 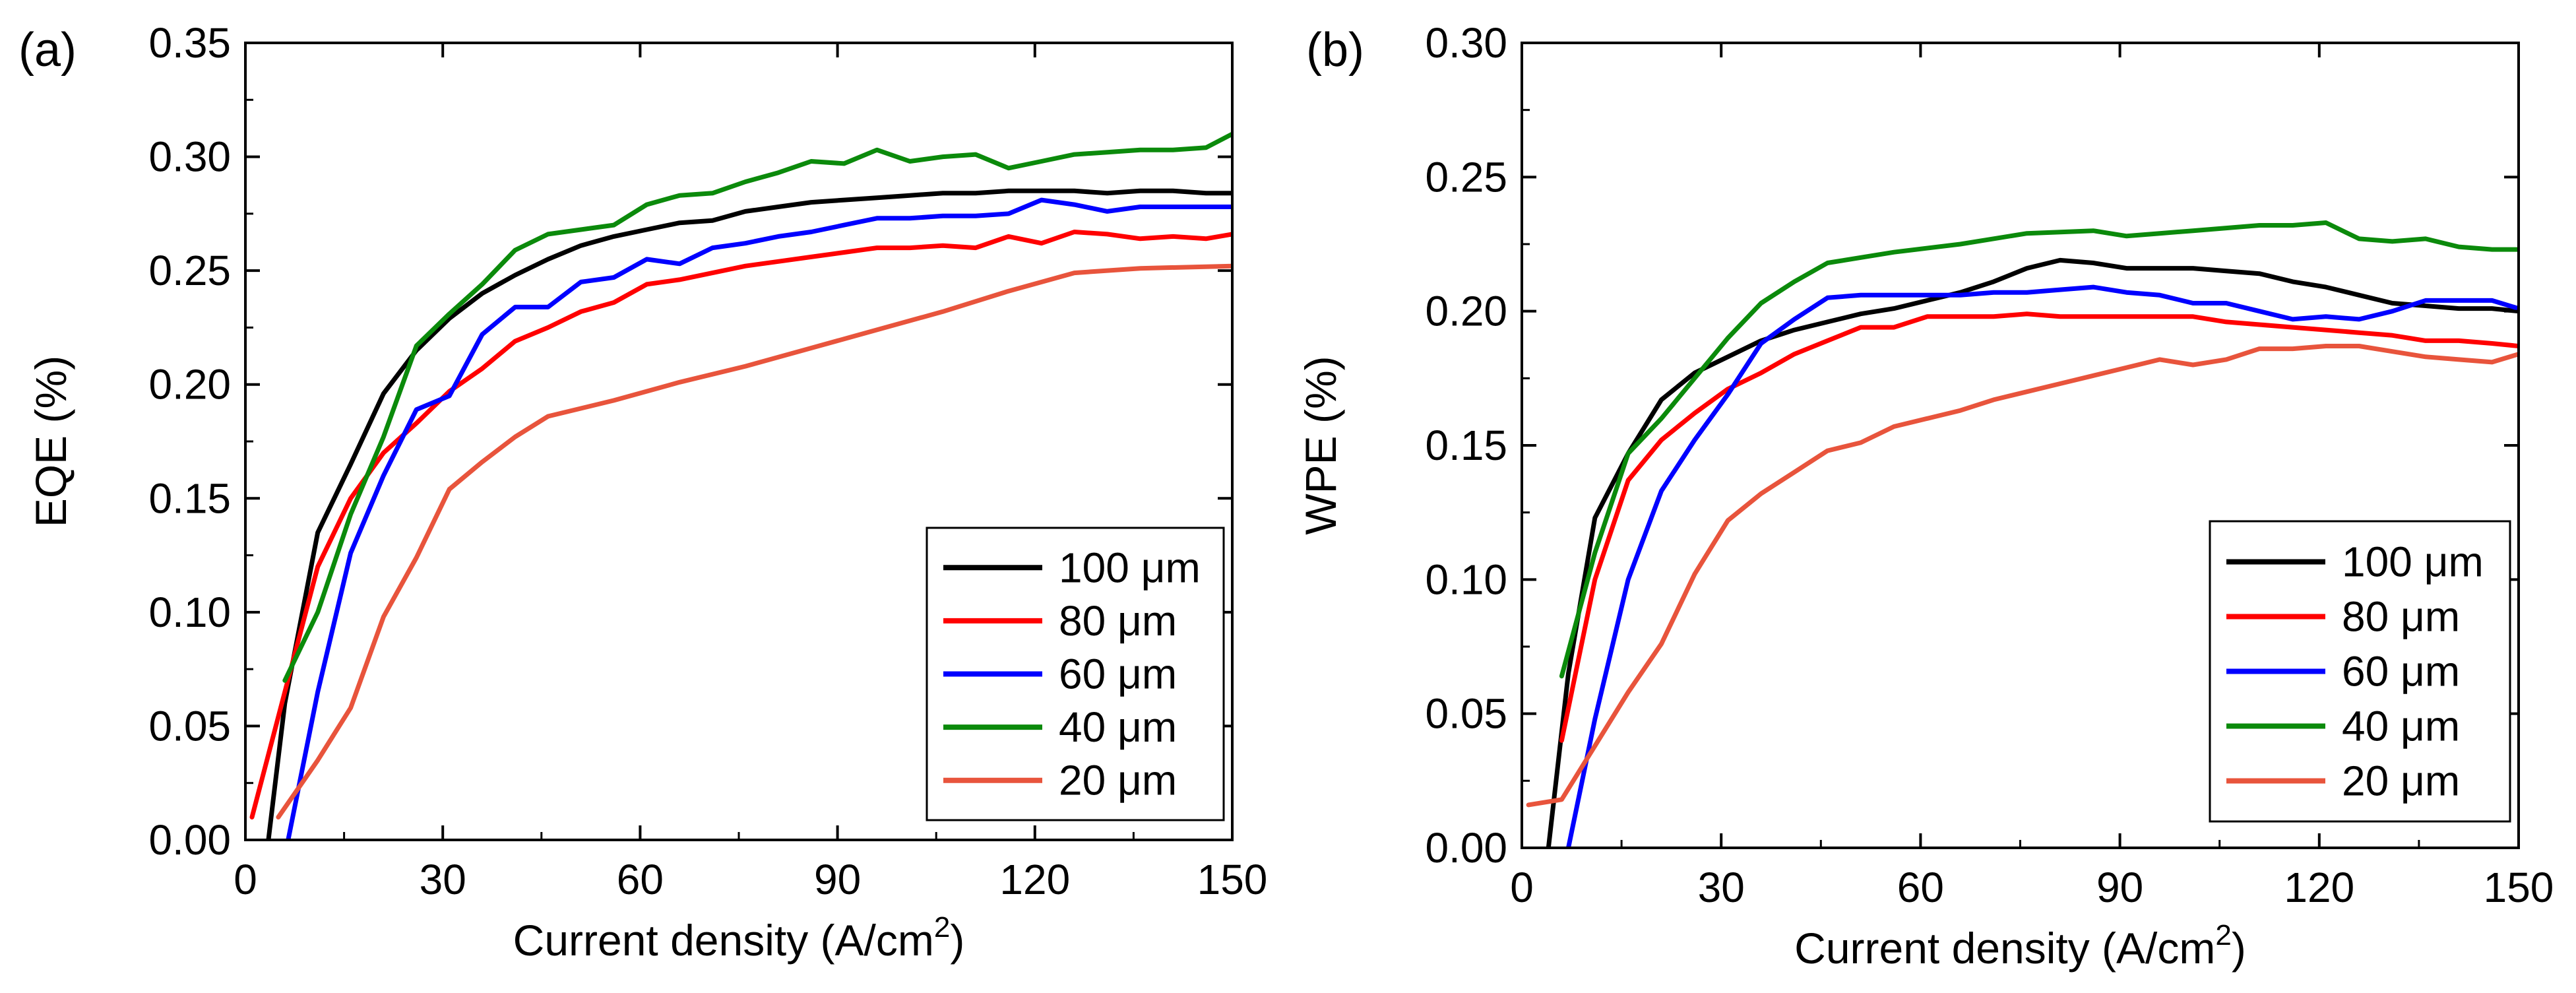 I want to click on panel-label: (b), so click(x=1335, y=50).